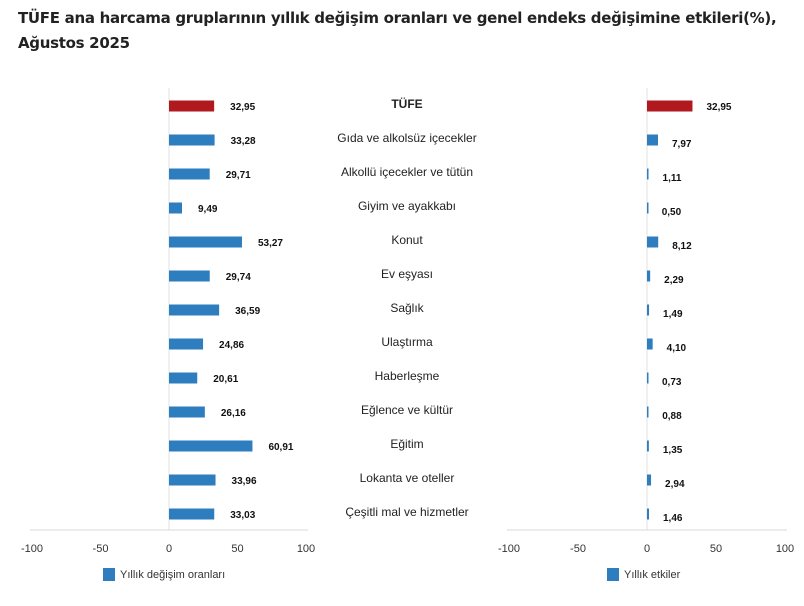  Describe the element at coordinates (238, 277) in the screenshot. I see `data-label: 29,74` at that location.